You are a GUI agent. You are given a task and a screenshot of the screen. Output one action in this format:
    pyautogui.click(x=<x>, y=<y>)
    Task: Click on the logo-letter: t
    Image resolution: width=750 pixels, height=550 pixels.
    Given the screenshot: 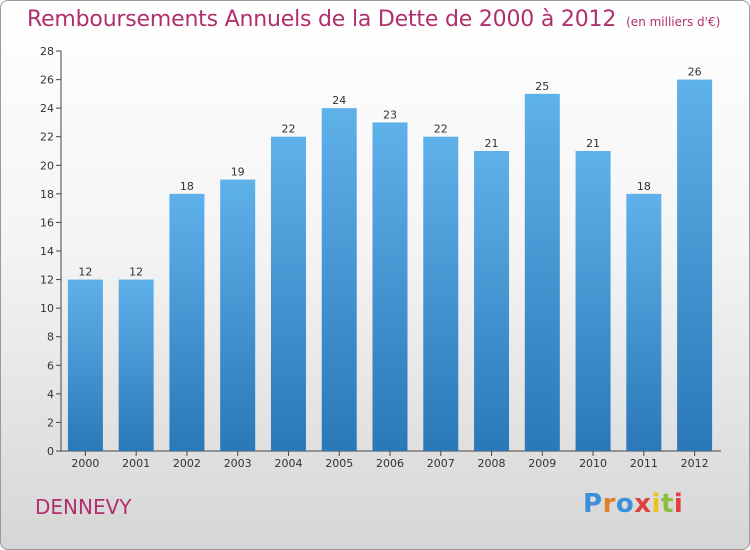 What is the action you would take?
    pyautogui.click(x=667, y=504)
    